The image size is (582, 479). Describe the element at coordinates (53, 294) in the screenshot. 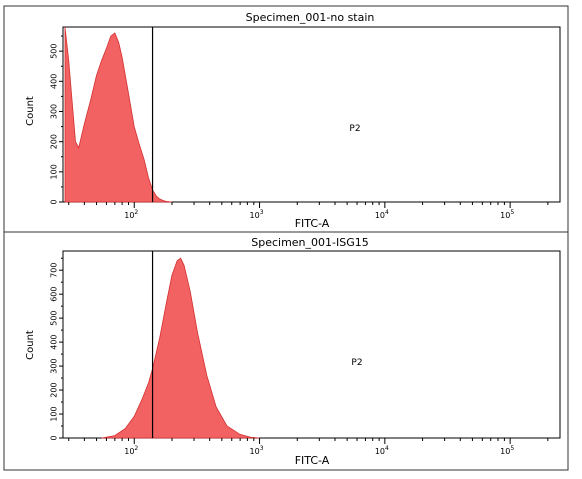

I see `y-tick-label: 600` at that location.